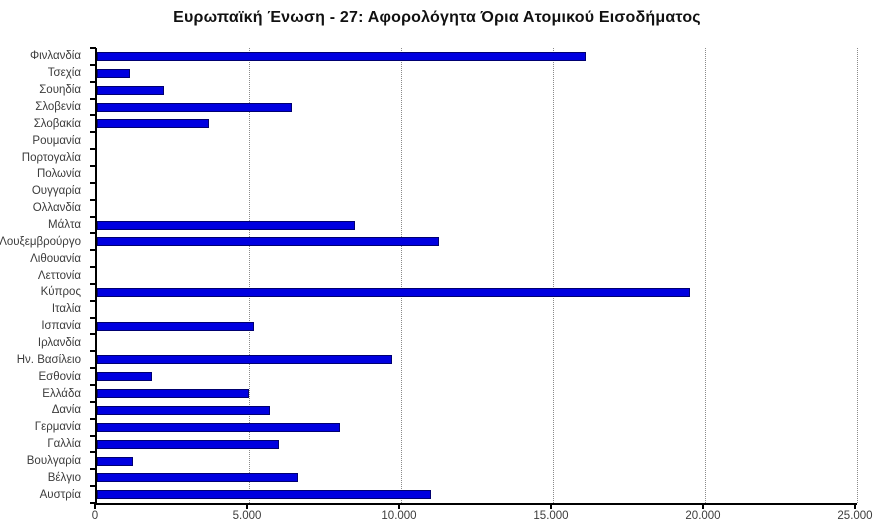 This screenshot has height=525, width=874. Describe the element at coordinates (59, 275) in the screenshot. I see `category-label-Λεττονία: Λεττονία` at that location.